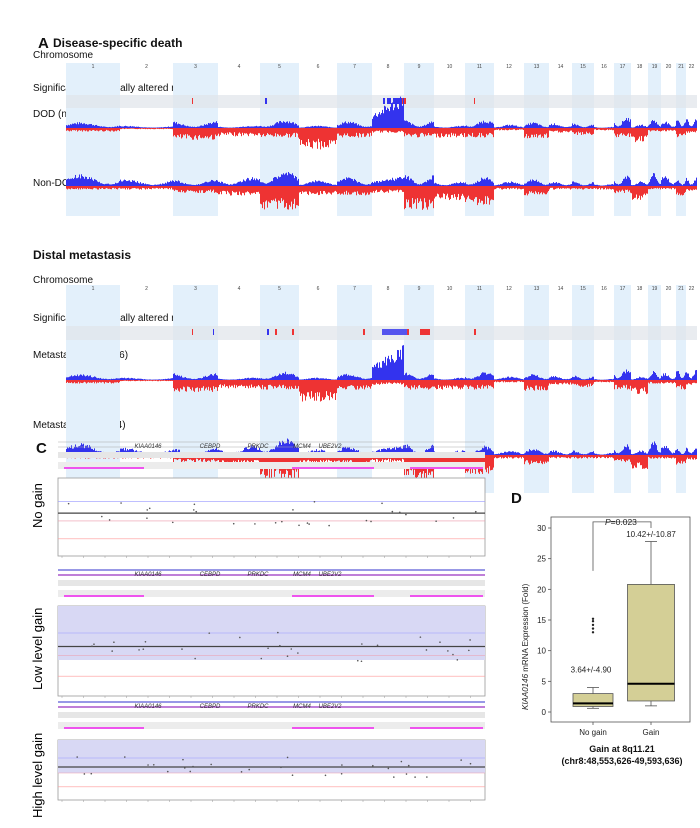  I want to click on chromosome-number: 21, so click(681, 67).